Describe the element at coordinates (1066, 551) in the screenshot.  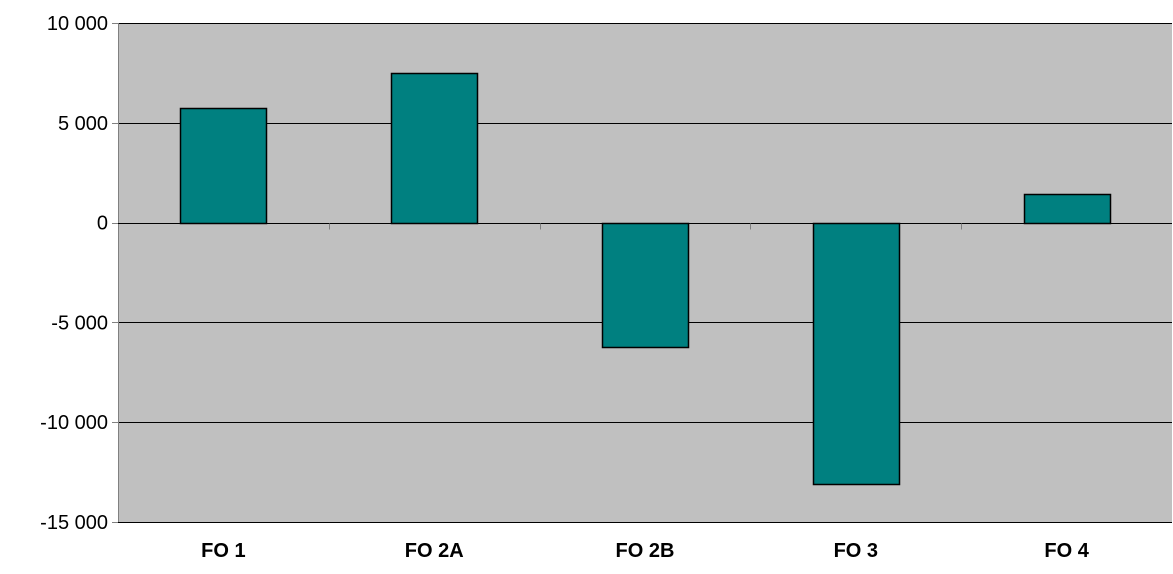
I see `x-category-label: FO 4` at that location.